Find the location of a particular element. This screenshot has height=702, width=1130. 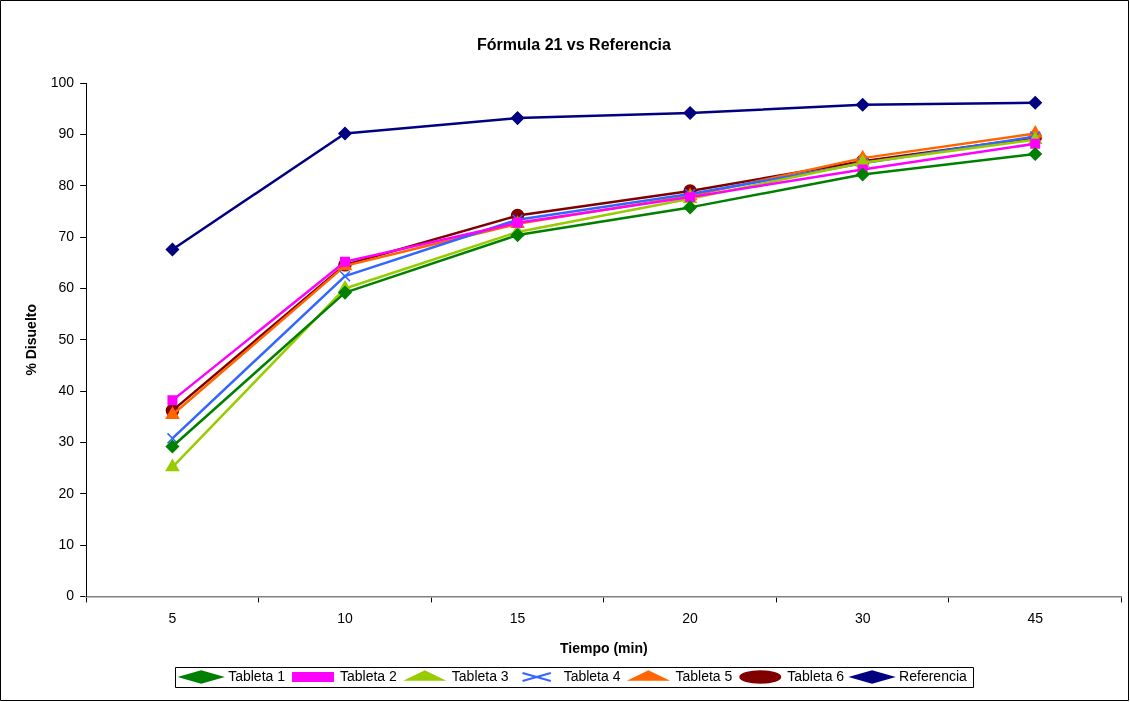

legend-label: Tableta 1 is located at coordinates (257, 675).